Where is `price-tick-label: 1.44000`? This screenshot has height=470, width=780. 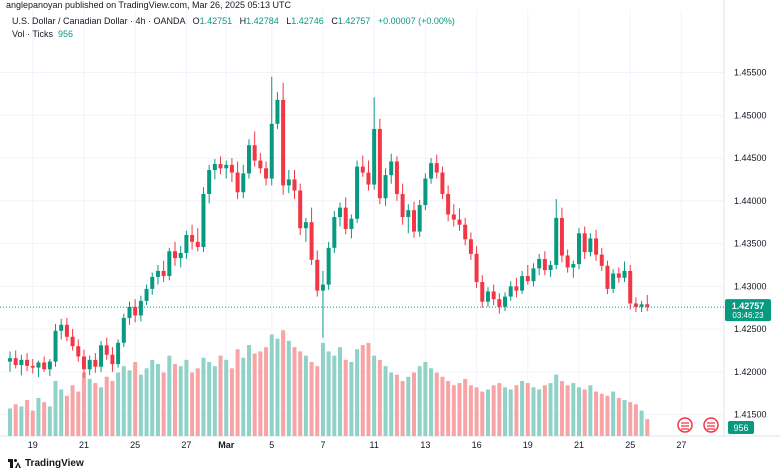
price-tick-label: 1.44000 is located at coordinates (750, 201).